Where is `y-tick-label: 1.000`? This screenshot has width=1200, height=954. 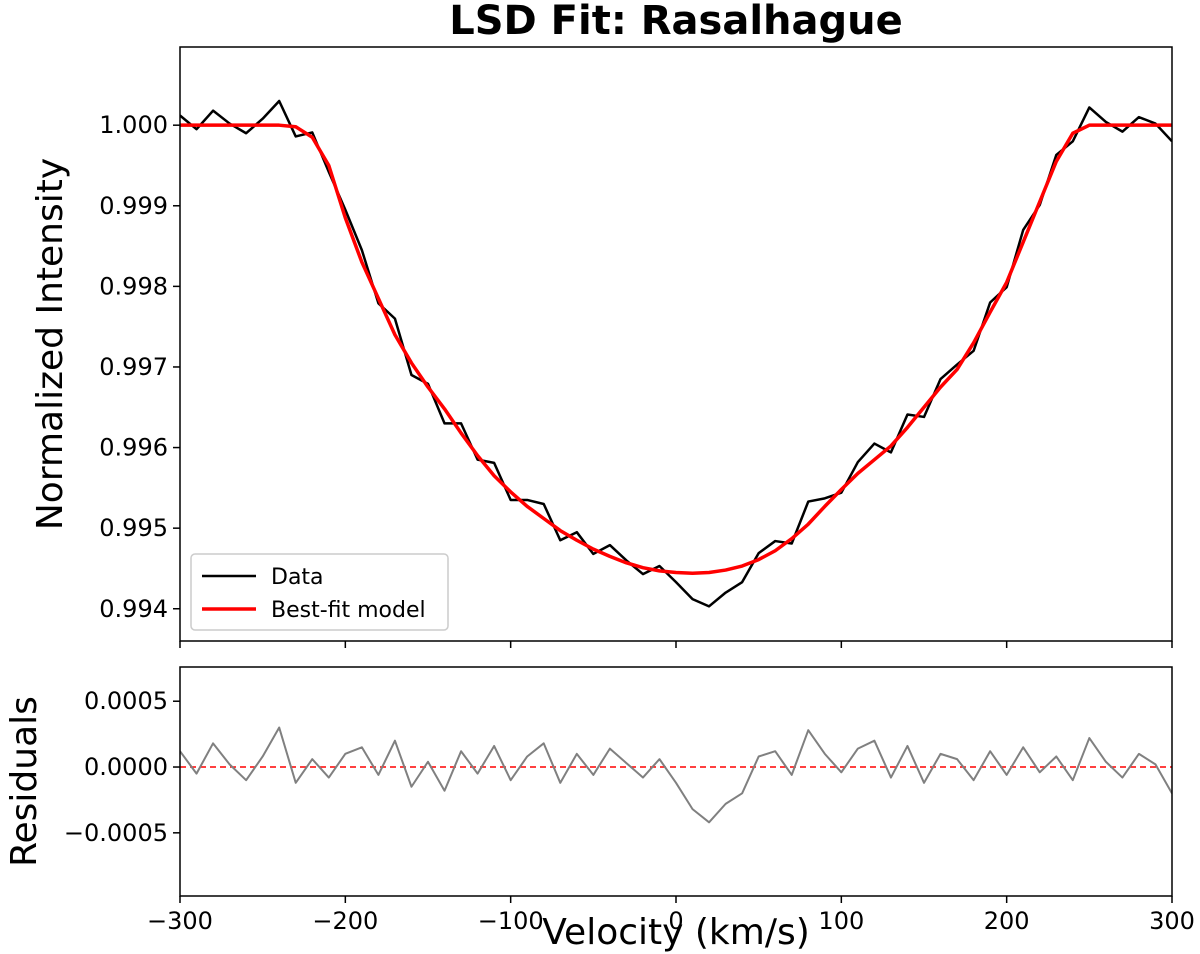
y-tick-label: 1.000 is located at coordinates (133, 125).